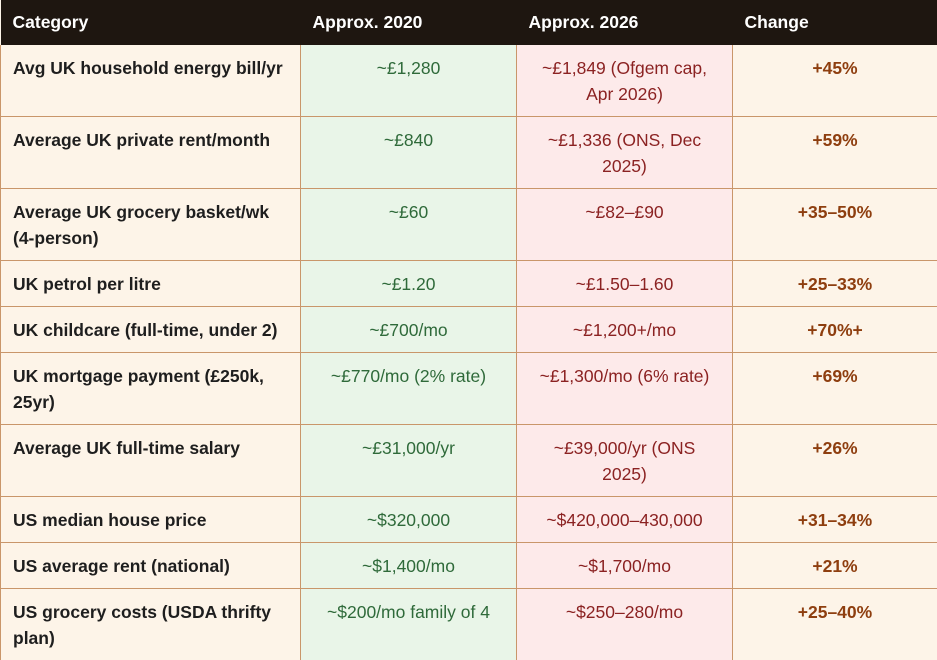 This screenshot has width=937, height=660. Describe the element at coordinates (625, 22) in the screenshot. I see `header-2026: Approx. 2026` at that location.